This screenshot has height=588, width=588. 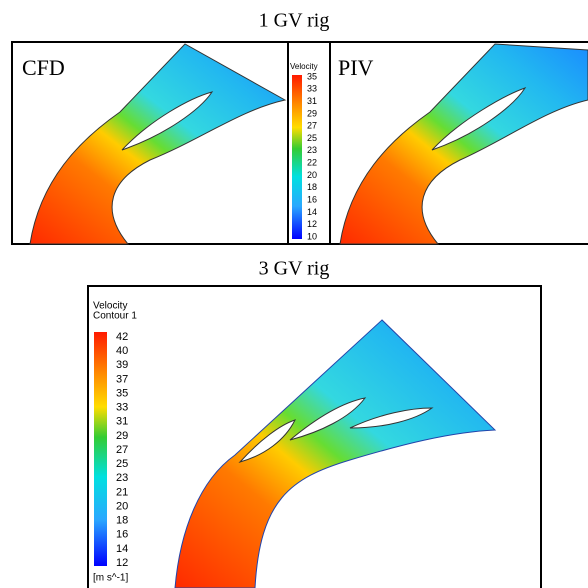 What do you see at coordinates (312, 163) in the screenshot?
I see `colorbar-label: 22` at bounding box center [312, 163].